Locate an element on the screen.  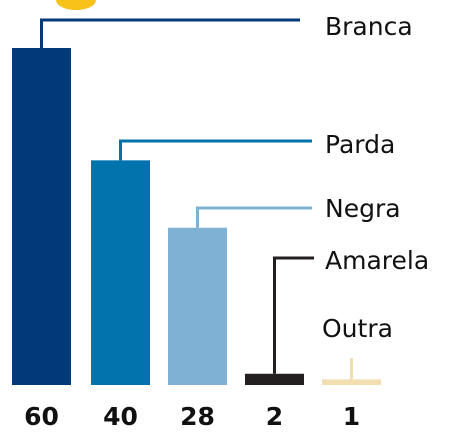
decor-icon is located at coordinates (76, 5).